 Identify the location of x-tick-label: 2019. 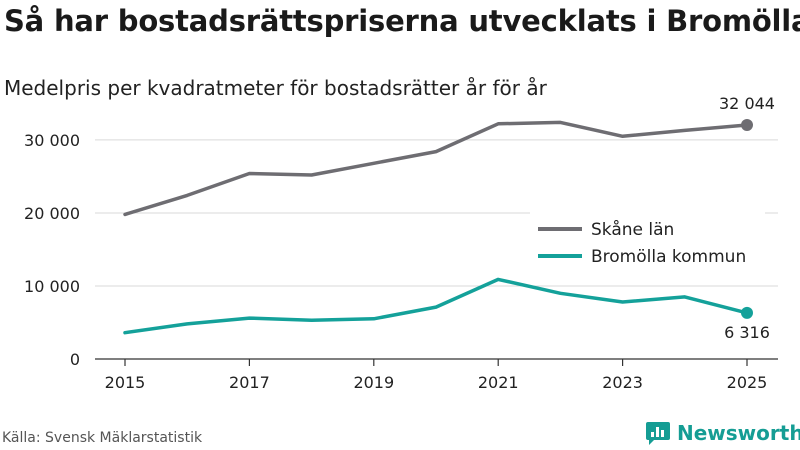
(373, 382).